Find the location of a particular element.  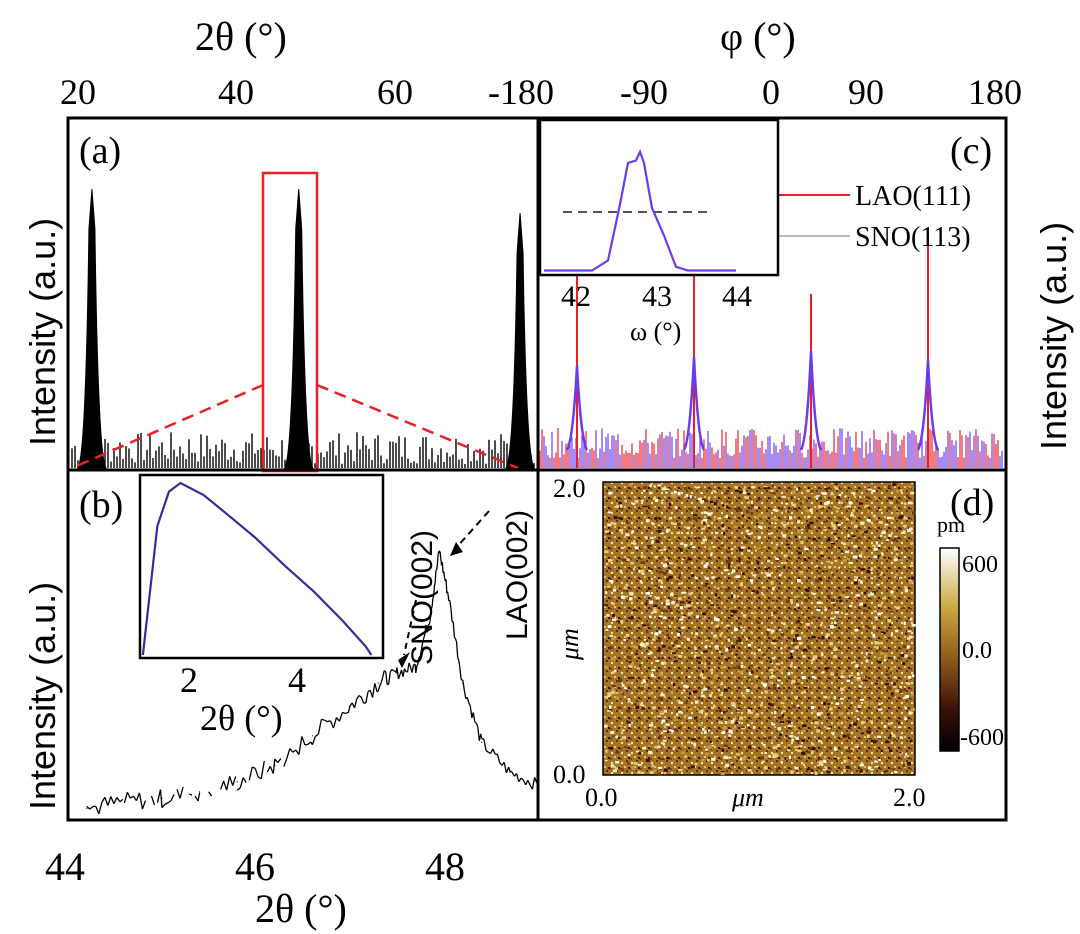

panel-d-label: (d) is located at coordinates (972, 503).